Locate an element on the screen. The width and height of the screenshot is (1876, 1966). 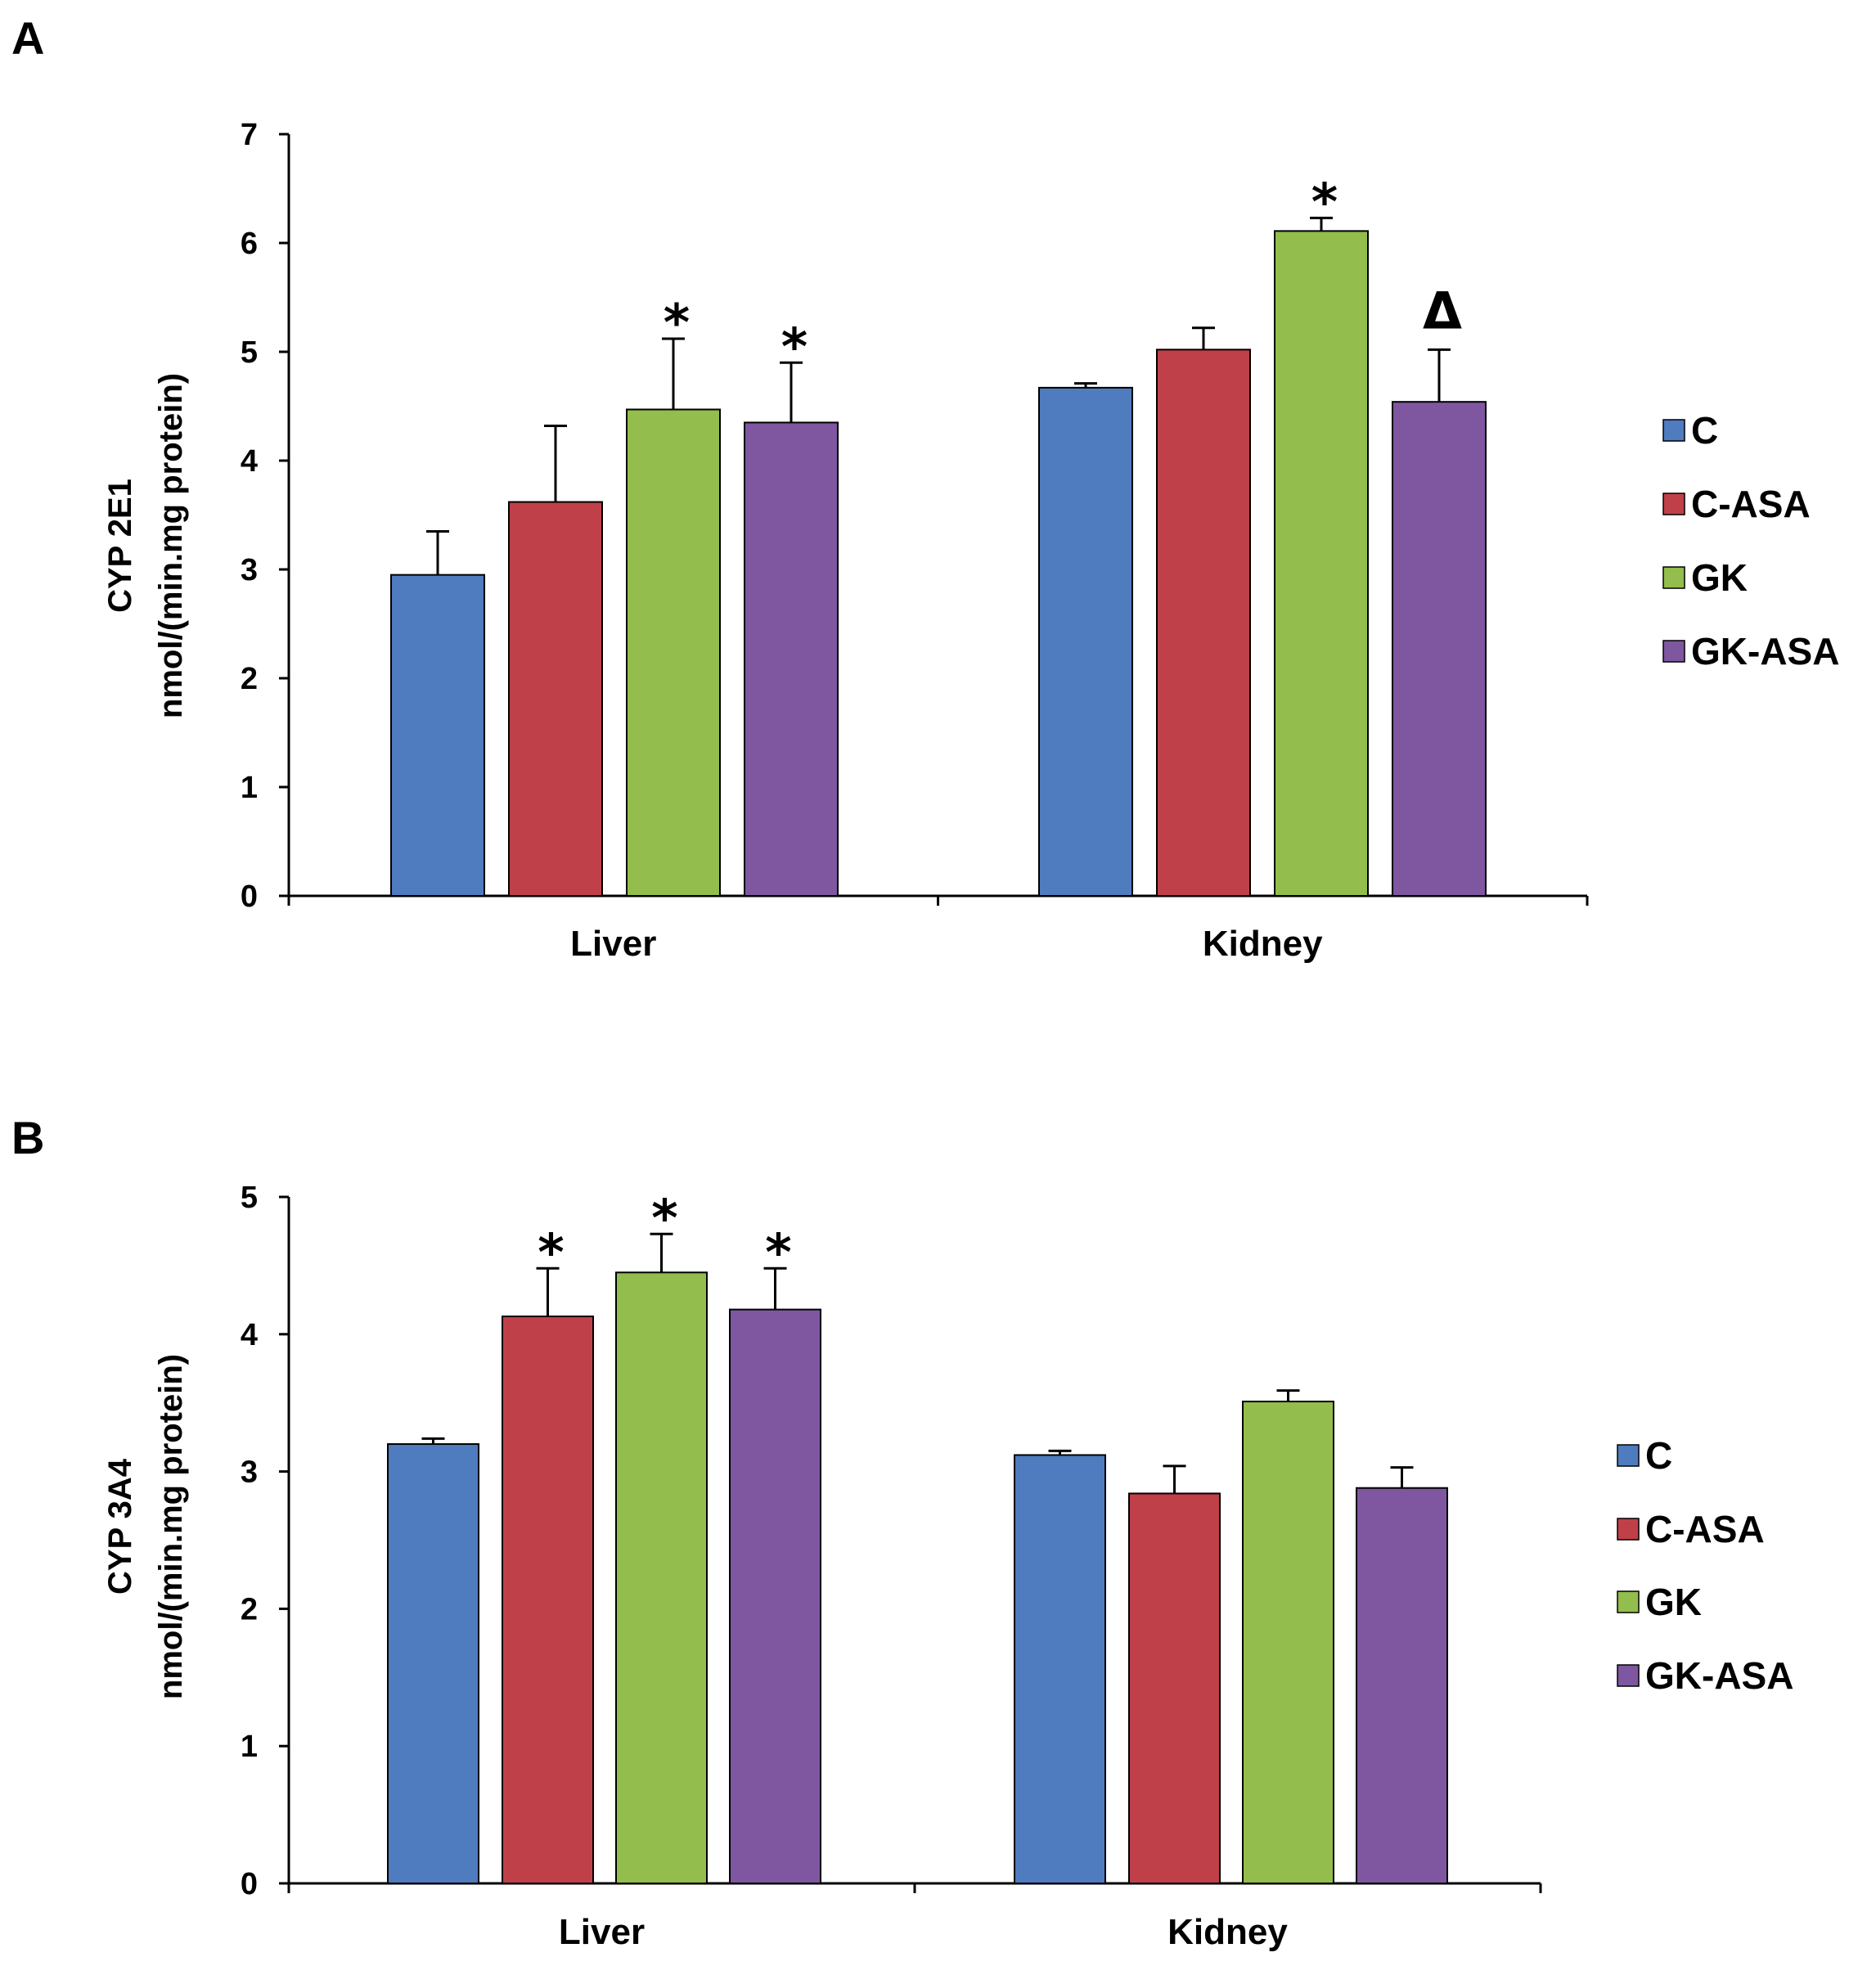
panel-label-b: B is located at coordinates (28, 1137).